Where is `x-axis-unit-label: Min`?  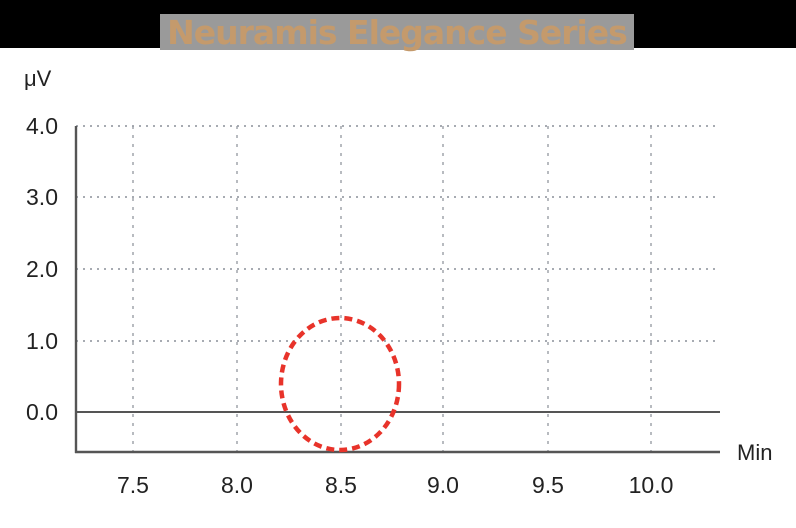 x-axis-unit-label: Min is located at coordinates (754, 452).